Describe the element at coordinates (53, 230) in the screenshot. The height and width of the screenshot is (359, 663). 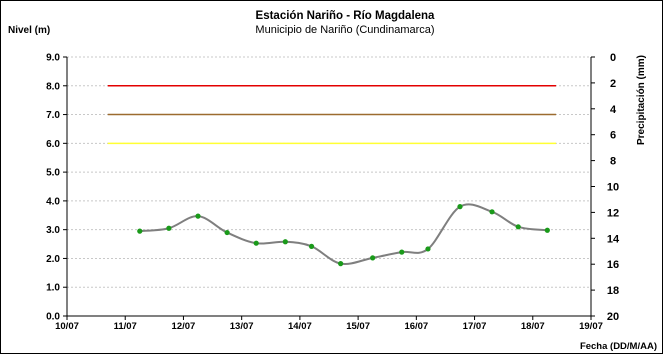
I see `y-tick-label: 3.0` at that location.